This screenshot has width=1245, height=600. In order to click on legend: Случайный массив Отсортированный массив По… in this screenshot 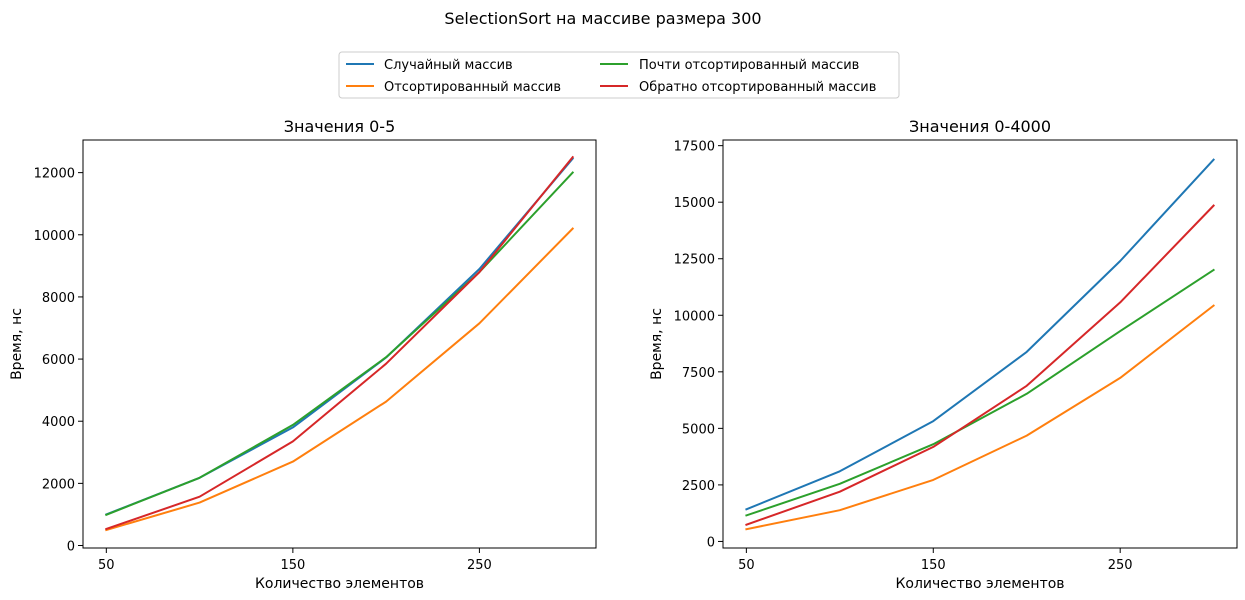, I will do `click(619, 75)`.